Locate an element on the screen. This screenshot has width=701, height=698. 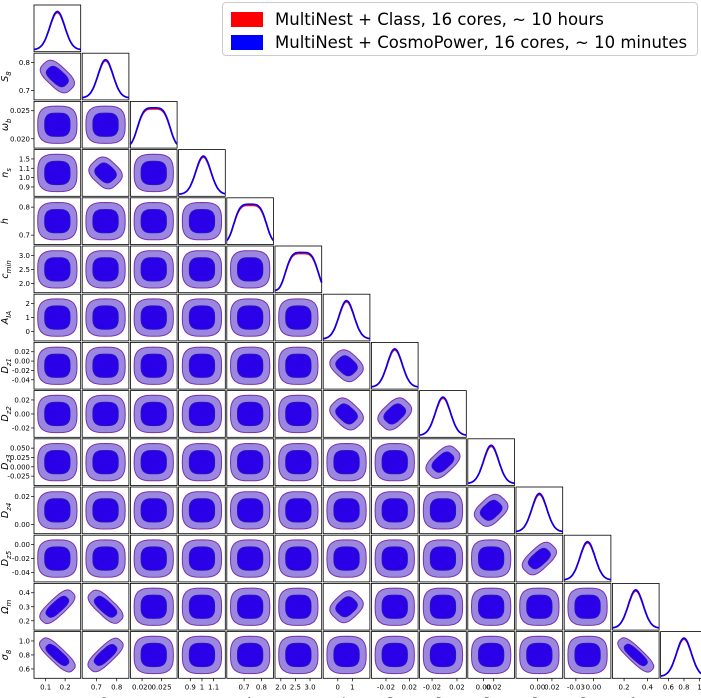
y-tick-label-9-3: 0.050 is located at coordinates (20, 449).